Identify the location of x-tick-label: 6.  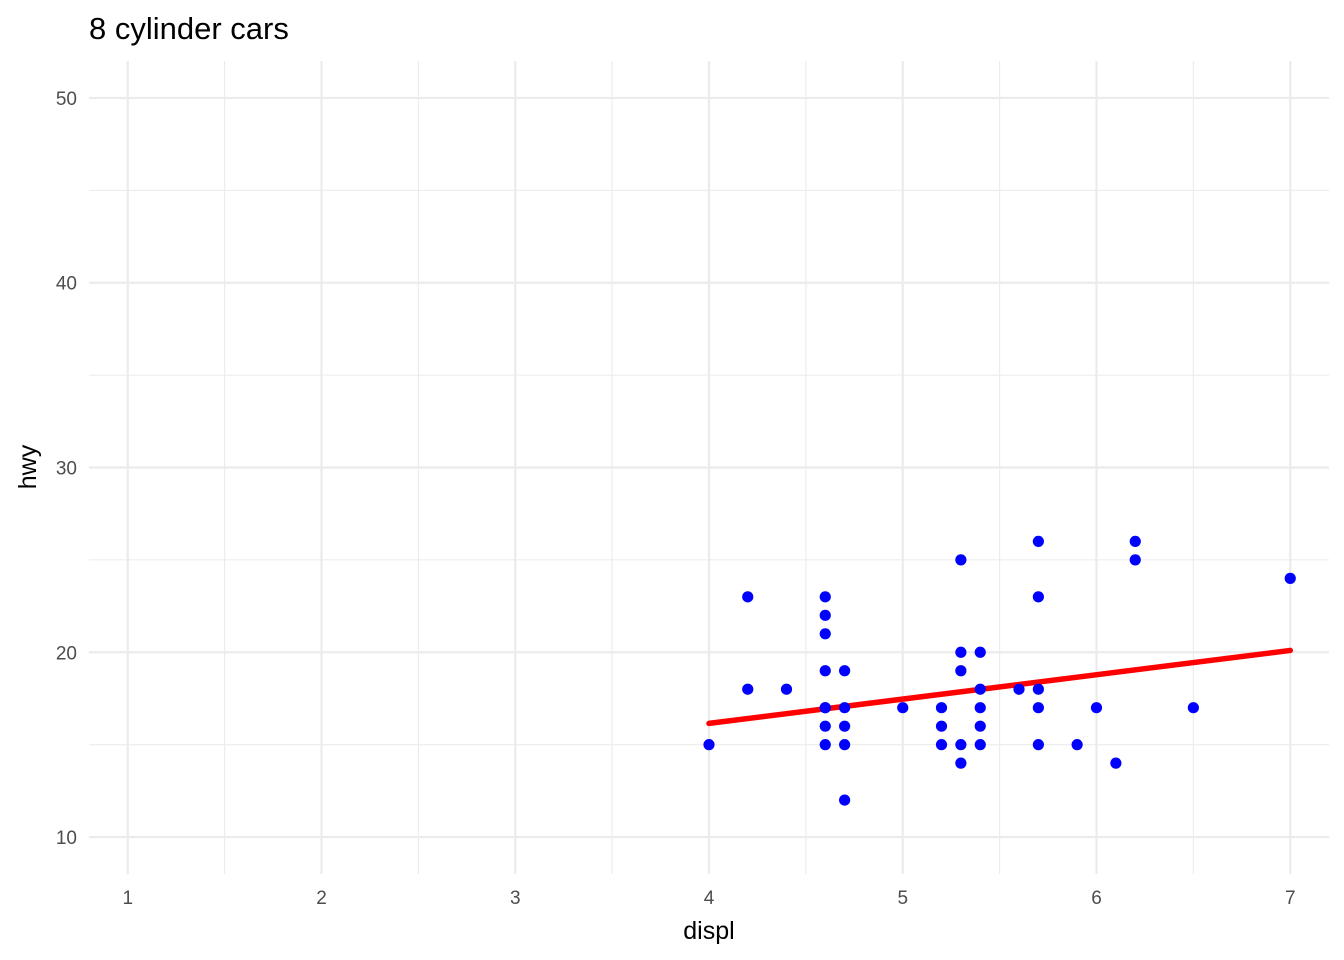
(1096, 898).